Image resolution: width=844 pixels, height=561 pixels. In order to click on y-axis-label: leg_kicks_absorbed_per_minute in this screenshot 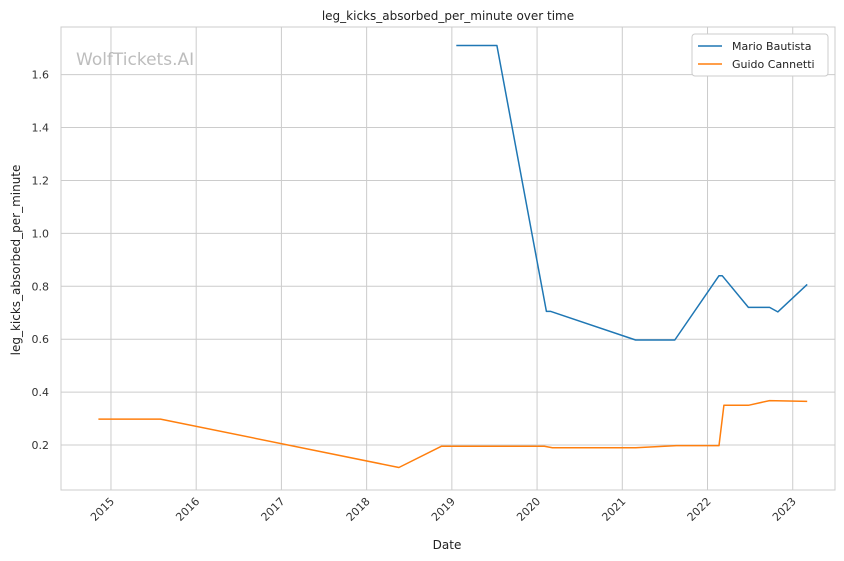, I will do `click(16, 260)`.